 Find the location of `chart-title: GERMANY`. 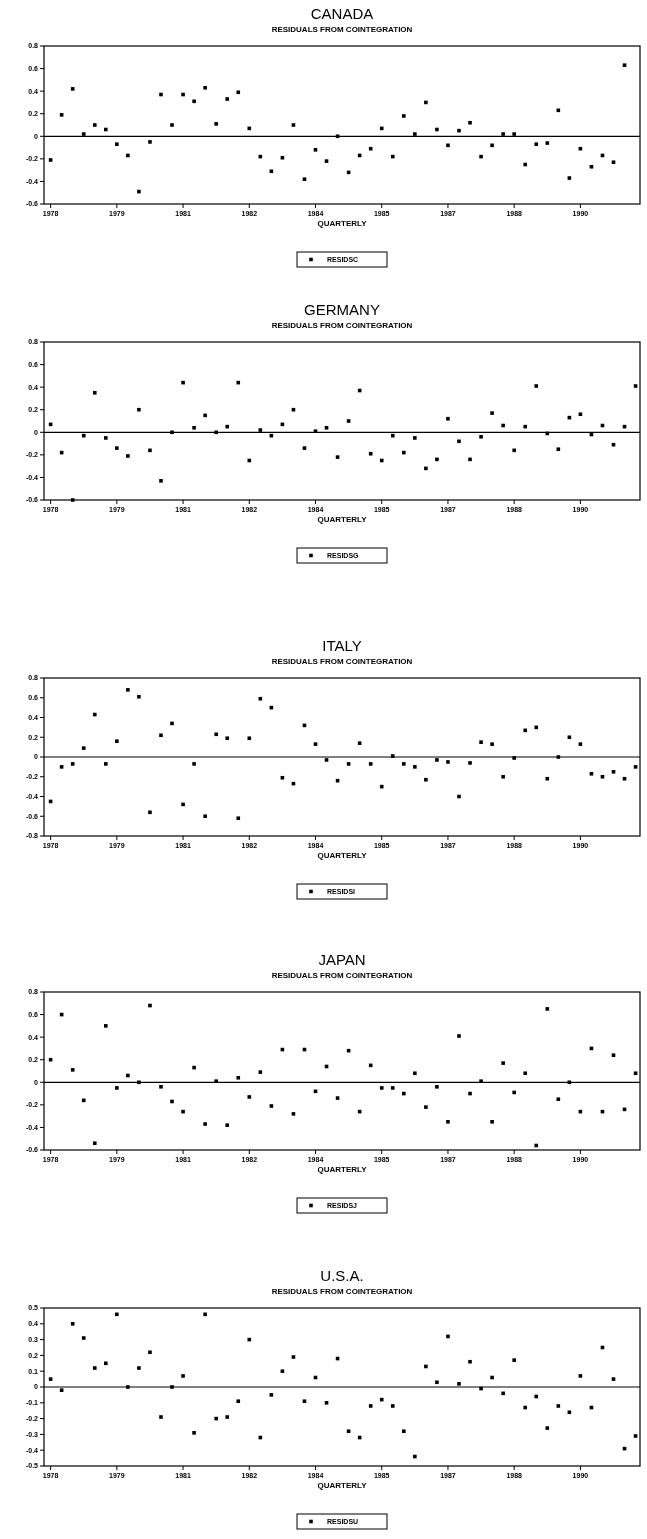

chart-title: GERMANY is located at coordinates (342, 309).